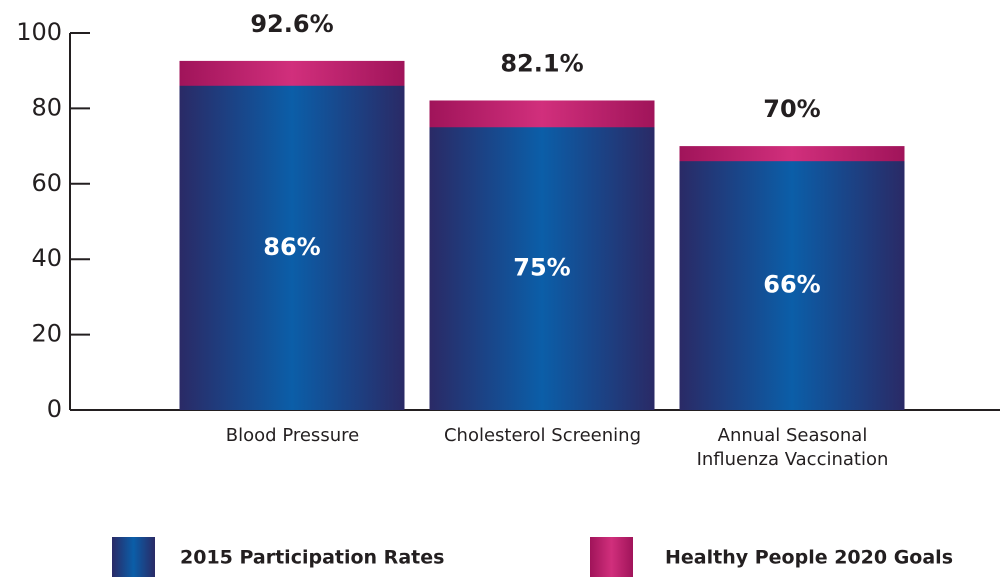  Describe the element at coordinates (312, 558) in the screenshot. I see `legend-label: 2015 Participation Rates` at that location.